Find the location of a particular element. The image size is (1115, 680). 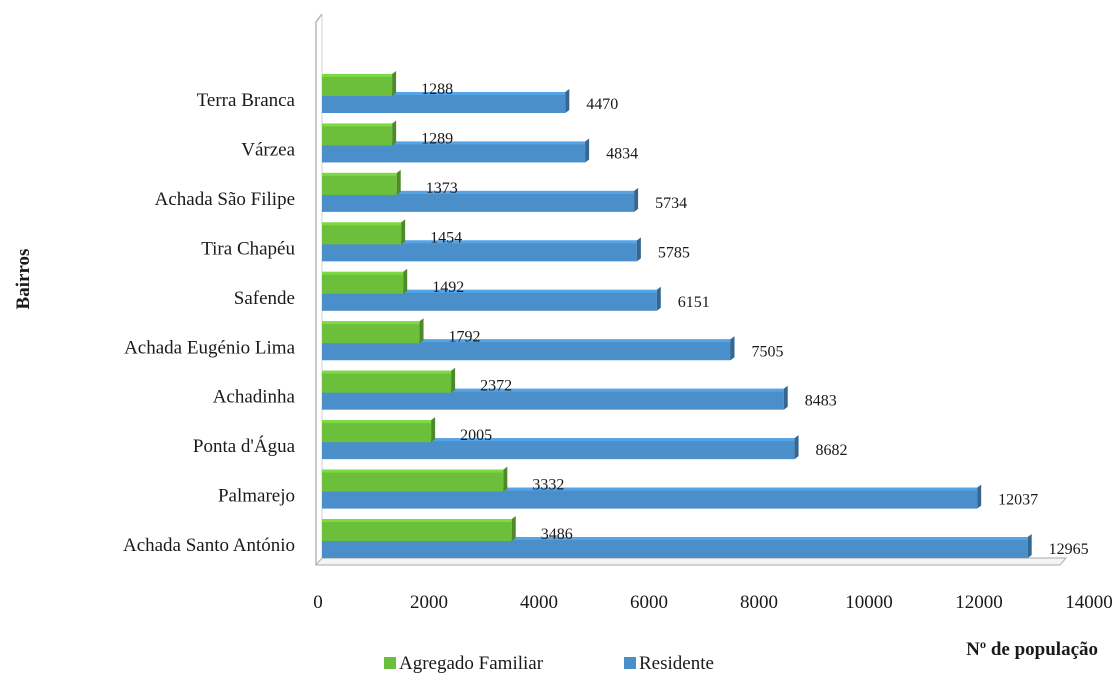

category-label: Terra Branca is located at coordinates (246, 100).